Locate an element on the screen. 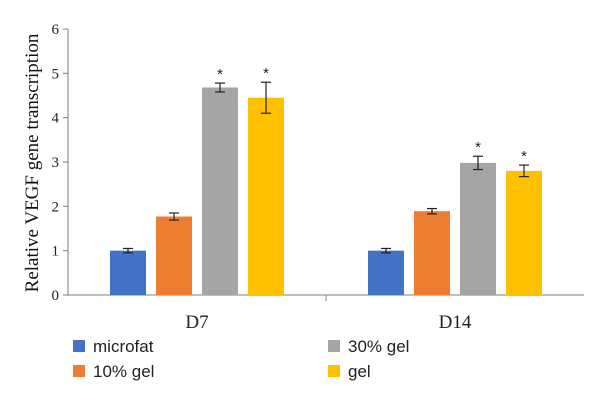 The image size is (600, 407). legend-label: microfat is located at coordinates (123, 346).